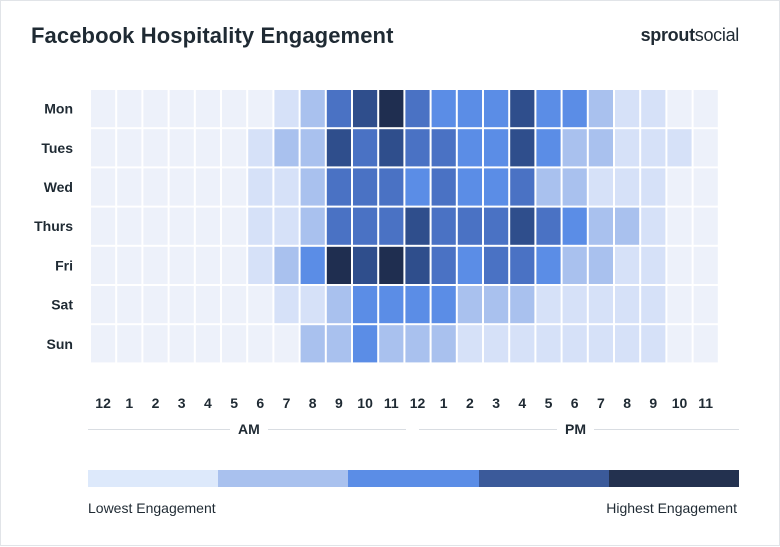 This screenshot has height=547, width=780. Describe the element at coordinates (53, 226) in the screenshot. I see `row-label-thurs: Thurs` at that location.